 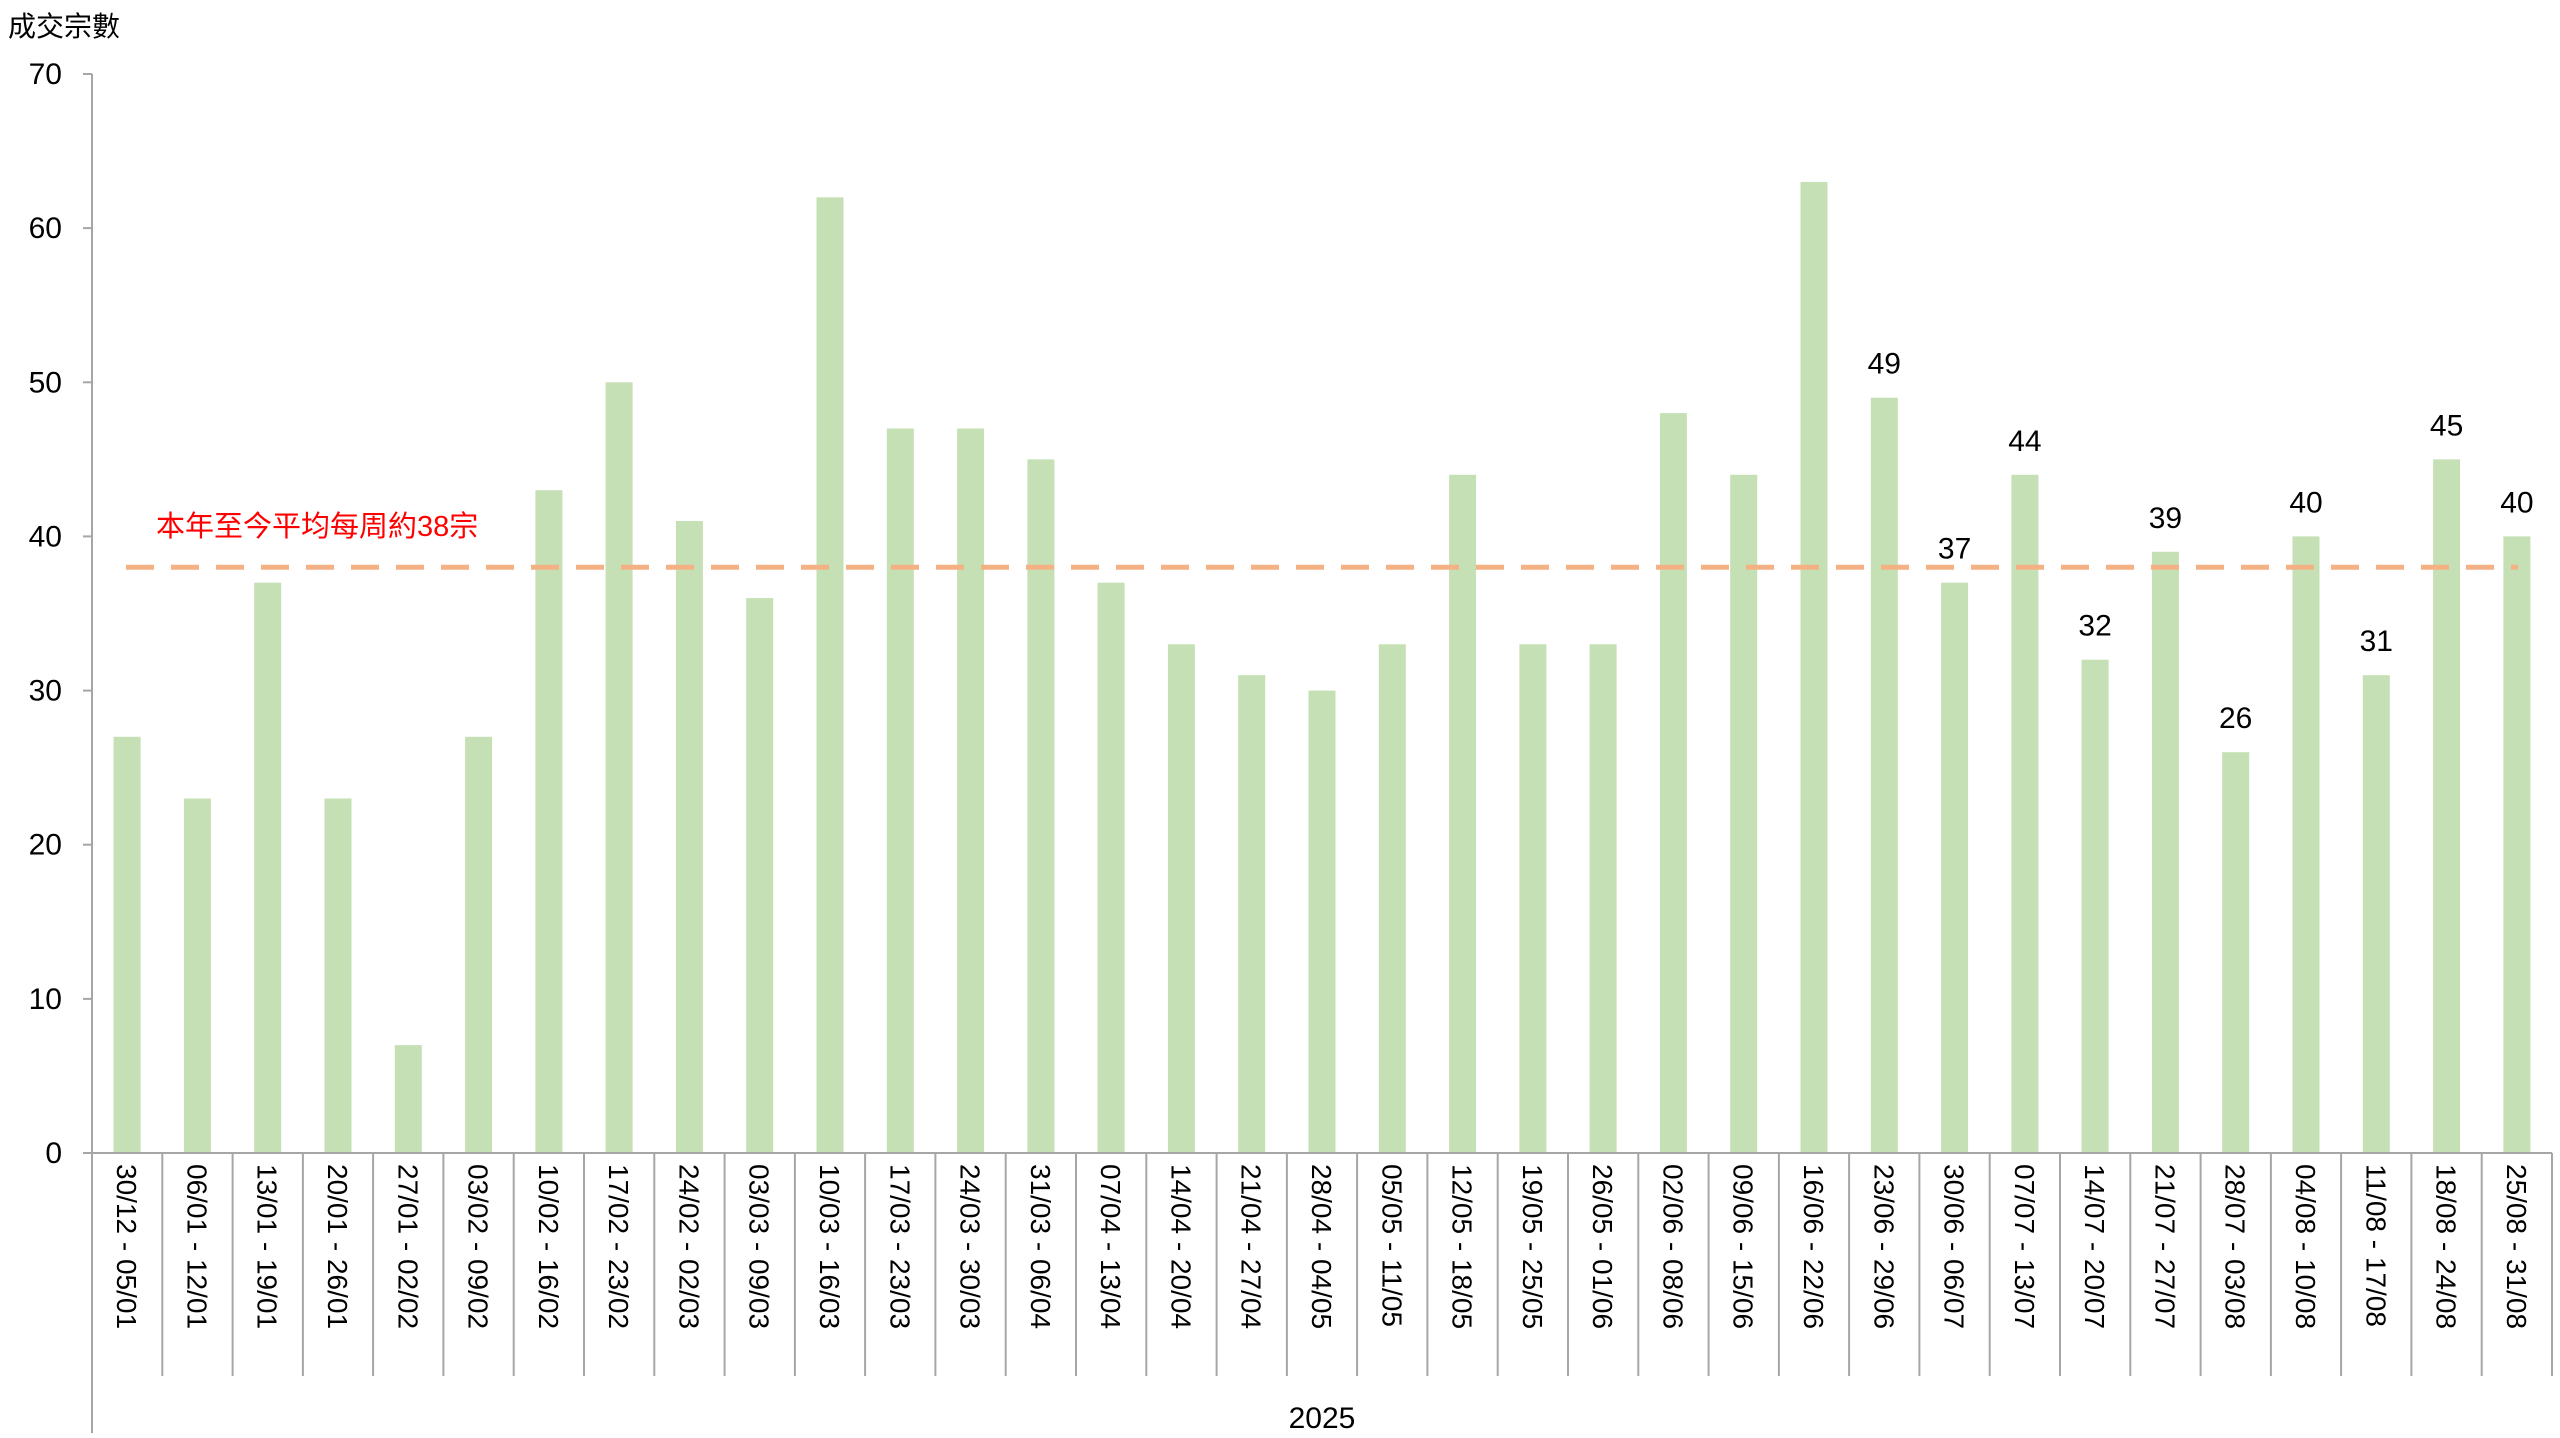 What do you see at coordinates (2094, 626) in the screenshot?
I see `data-label-28: 32` at bounding box center [2094, 626].